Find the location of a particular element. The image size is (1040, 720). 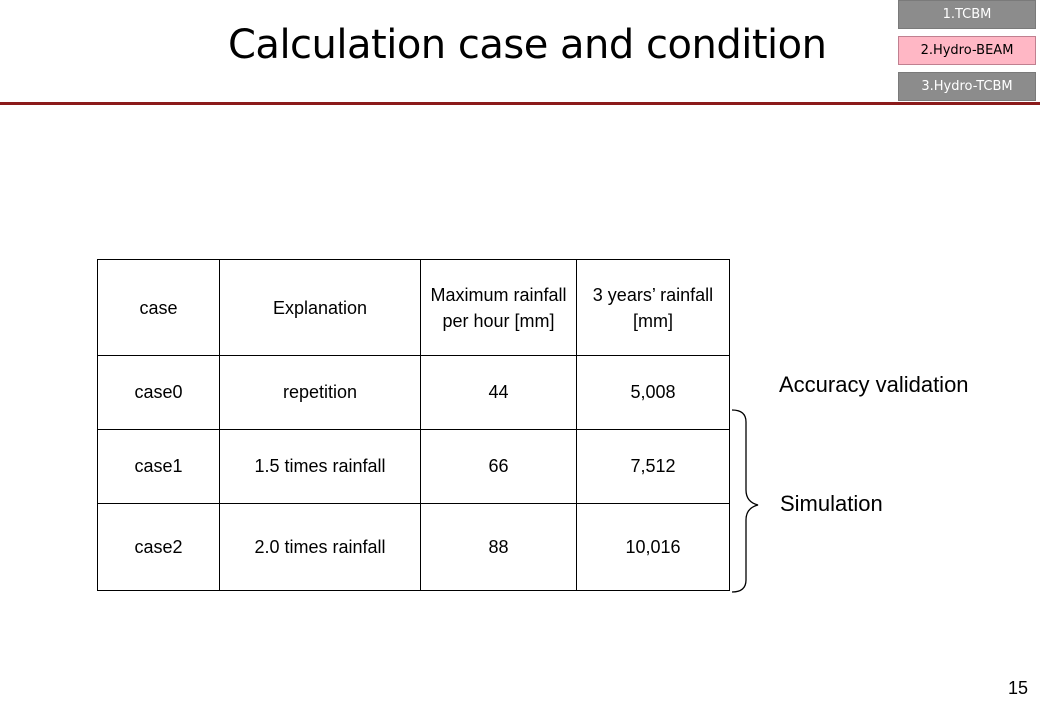

table-row: case0 repetition 44 5,008 is located at coordinates (413, 392).